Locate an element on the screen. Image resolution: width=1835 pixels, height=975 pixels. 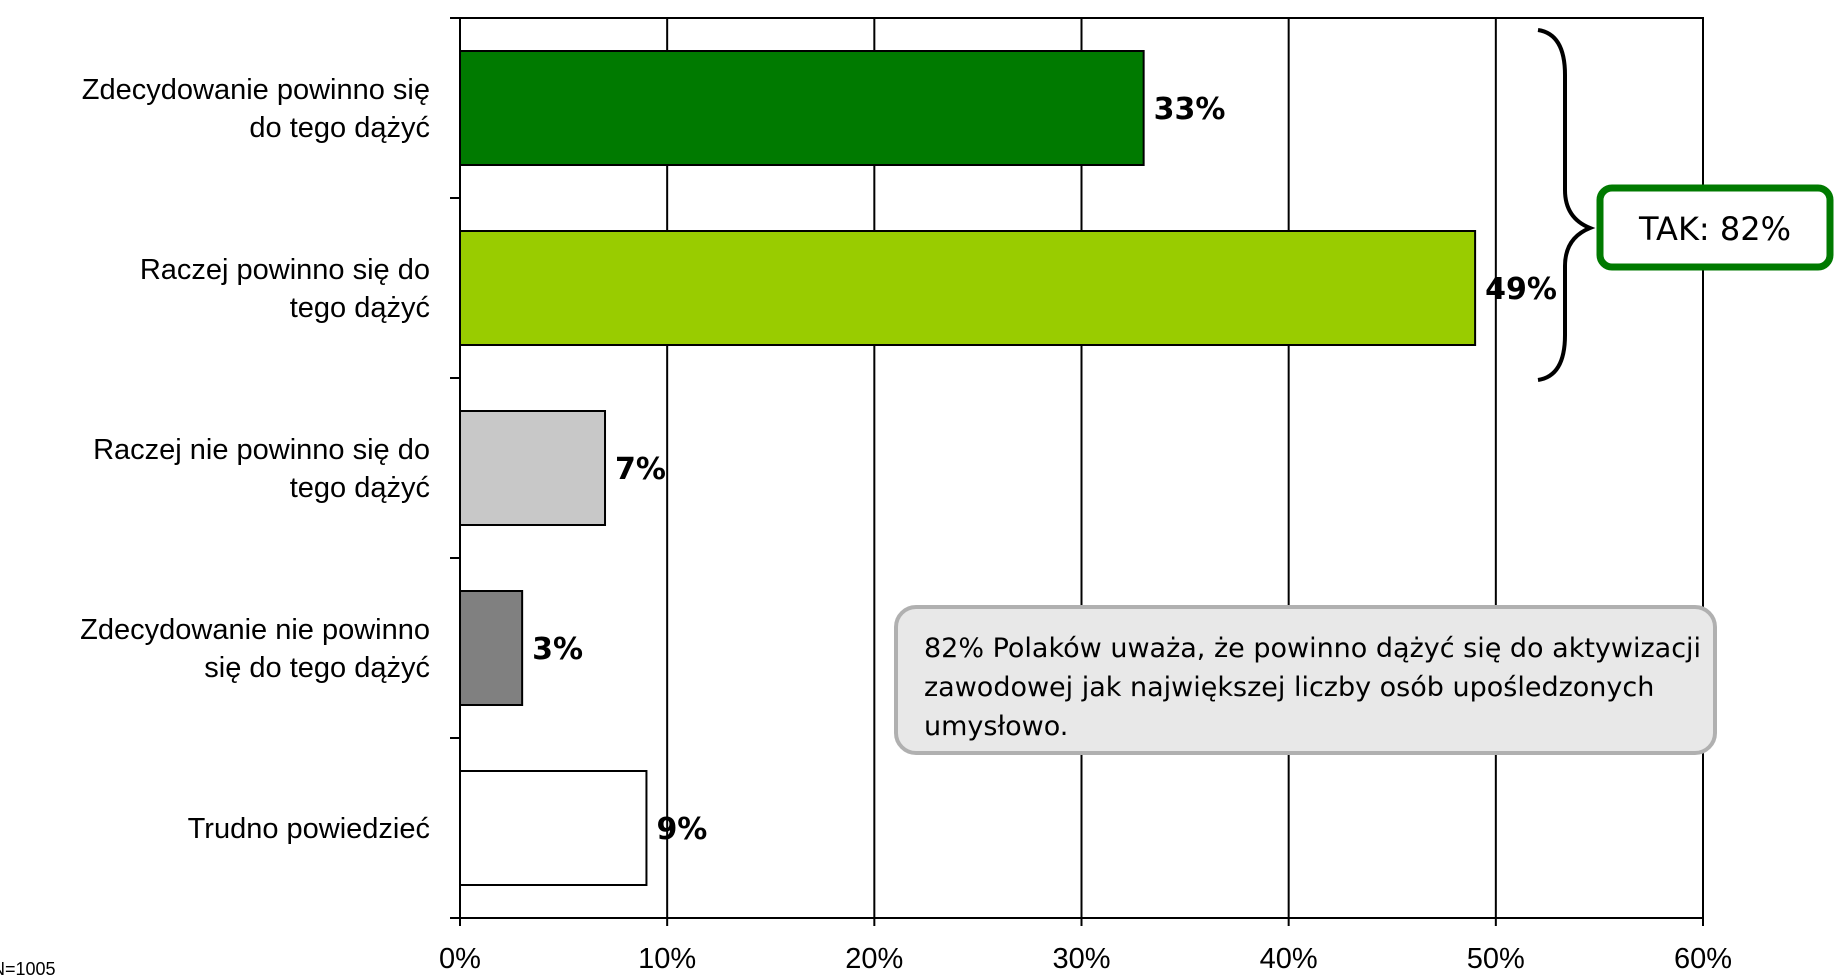
data-label: 3% is located at coordinates (557, 649).